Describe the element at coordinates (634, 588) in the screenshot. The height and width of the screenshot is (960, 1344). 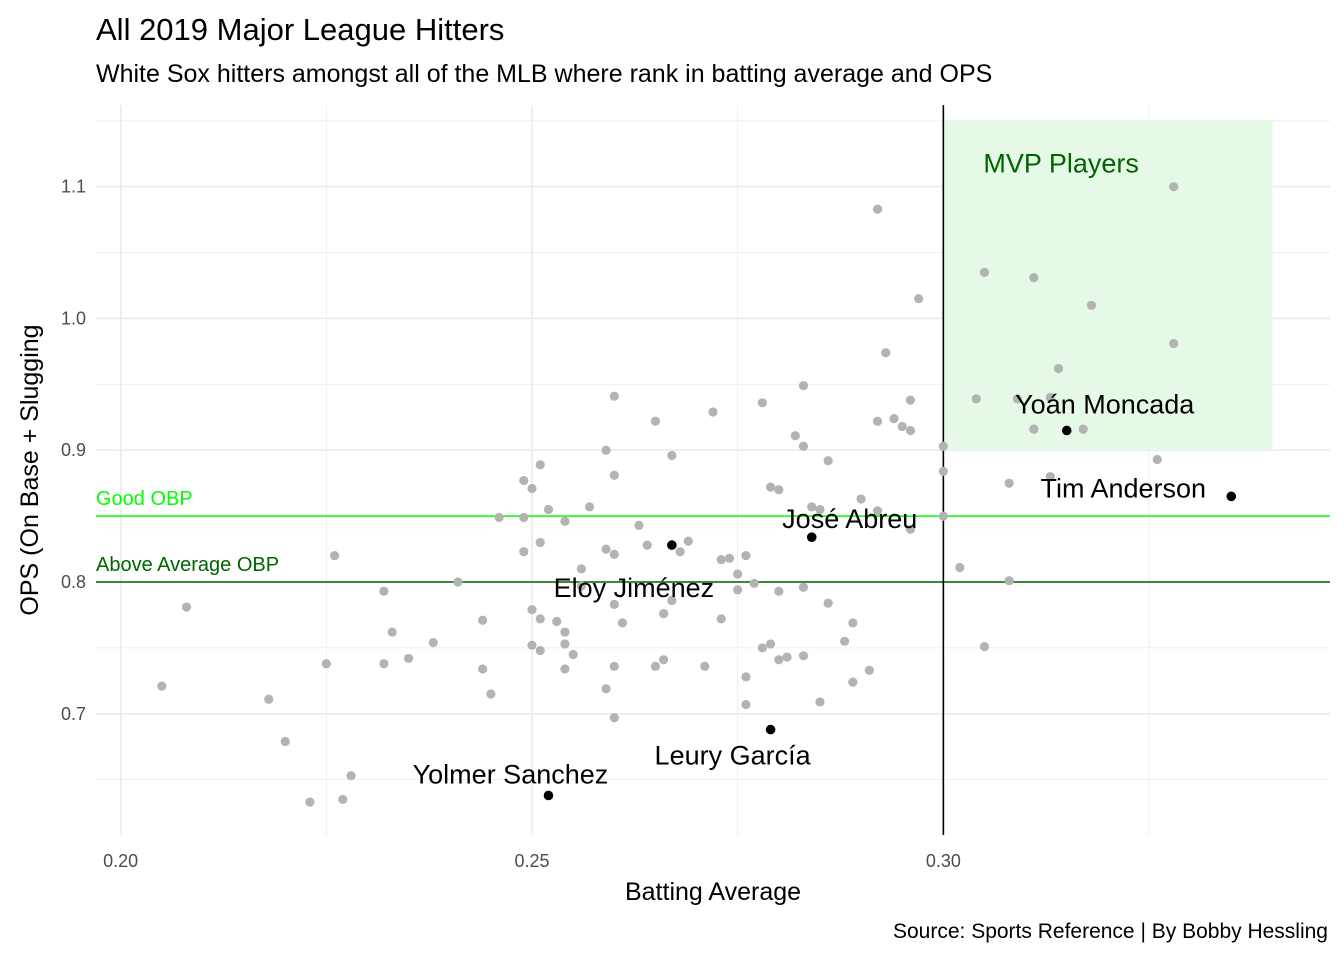
I see `white-sox-player-label: Eloy Jiménez` at that location.